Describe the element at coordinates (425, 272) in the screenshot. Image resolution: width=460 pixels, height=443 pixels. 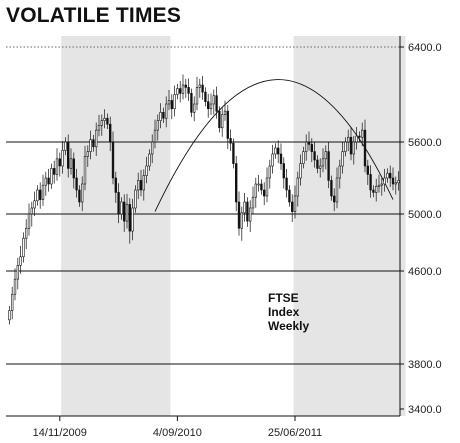
I see `y-tick-label: 4600.0` at that location.